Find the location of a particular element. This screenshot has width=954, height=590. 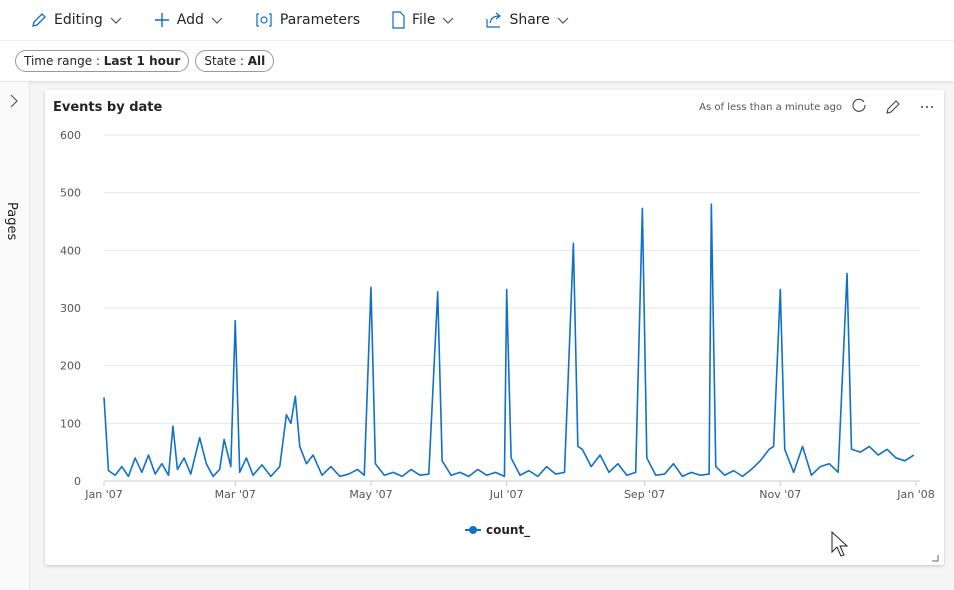

legend-marker is located at coordinates (473, 530).